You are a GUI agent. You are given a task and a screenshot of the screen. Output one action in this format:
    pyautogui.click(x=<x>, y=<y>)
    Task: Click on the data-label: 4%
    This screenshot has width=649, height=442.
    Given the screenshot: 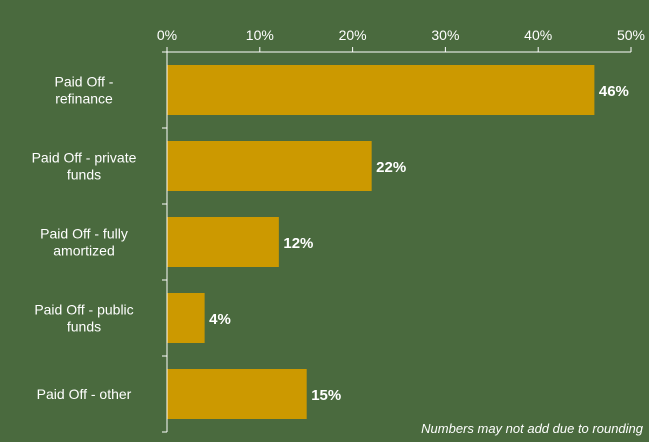 What is the action you would take?
    pyautogui.click(x=220, y=319)
    